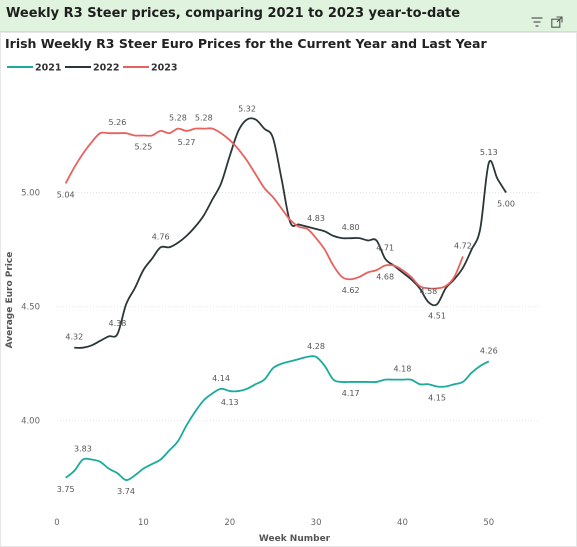 This screenshot has height=547, width=577. What do you see at coordinates (557, 22) in the screenshot?
I see `focus-mode-icon` at bounding box center [557, 22].